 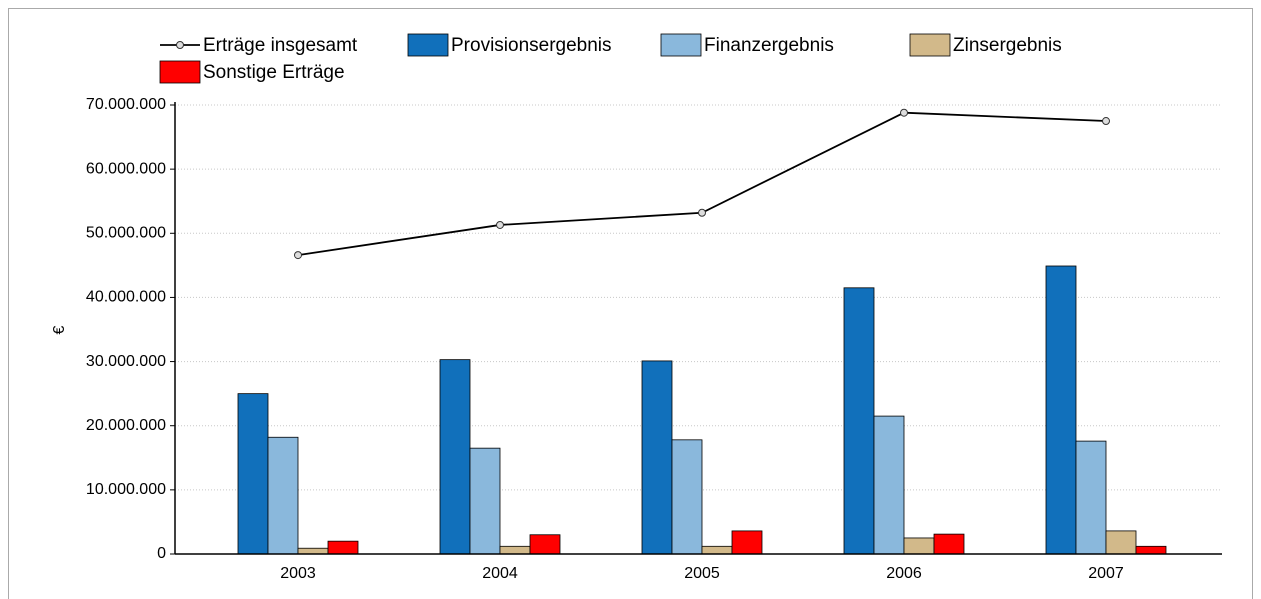 What do you see at coordinates (126, 168) in the screenshot?
I see `y-tick-label: 60.000.000` at bounding box center [126, 168].